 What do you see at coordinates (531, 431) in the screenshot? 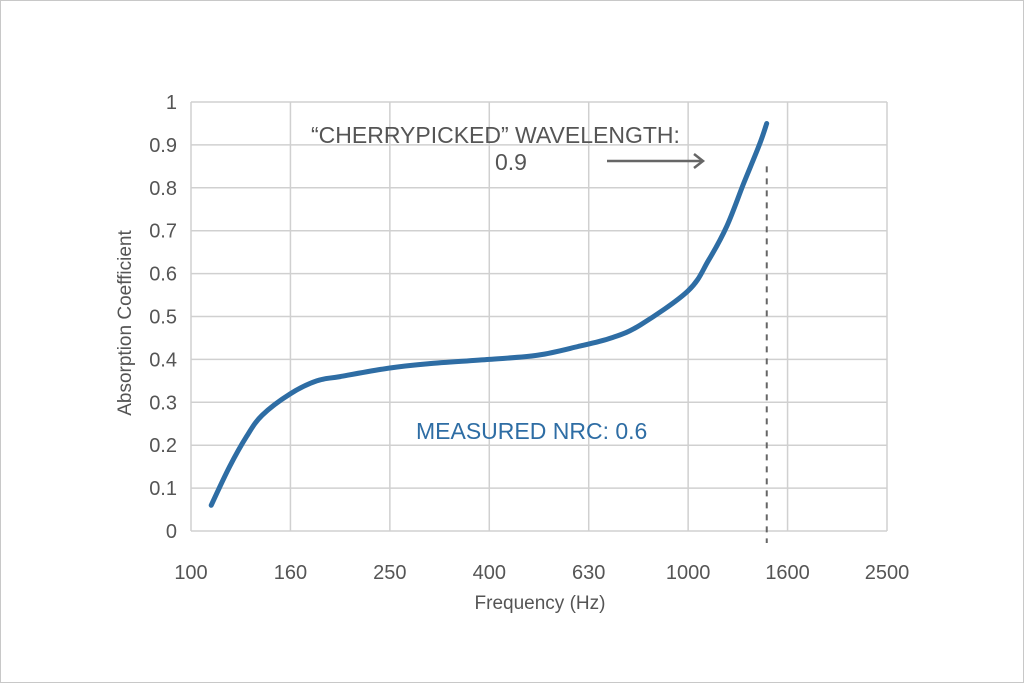
I see `measured-nrc-label: MEASURED NRC: 0.6` at bounding box center [531, 431].